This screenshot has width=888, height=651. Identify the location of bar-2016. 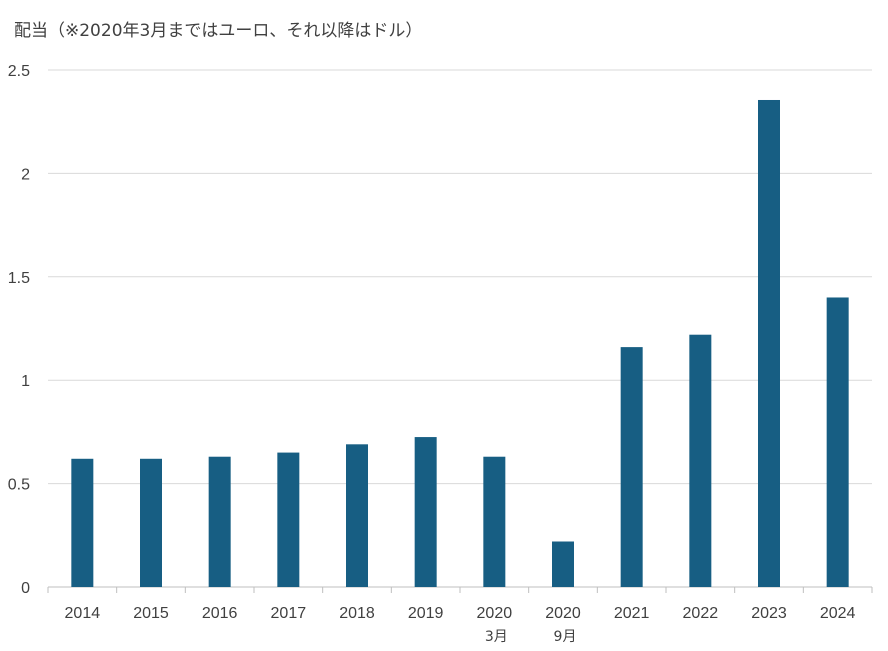
(219, 521).